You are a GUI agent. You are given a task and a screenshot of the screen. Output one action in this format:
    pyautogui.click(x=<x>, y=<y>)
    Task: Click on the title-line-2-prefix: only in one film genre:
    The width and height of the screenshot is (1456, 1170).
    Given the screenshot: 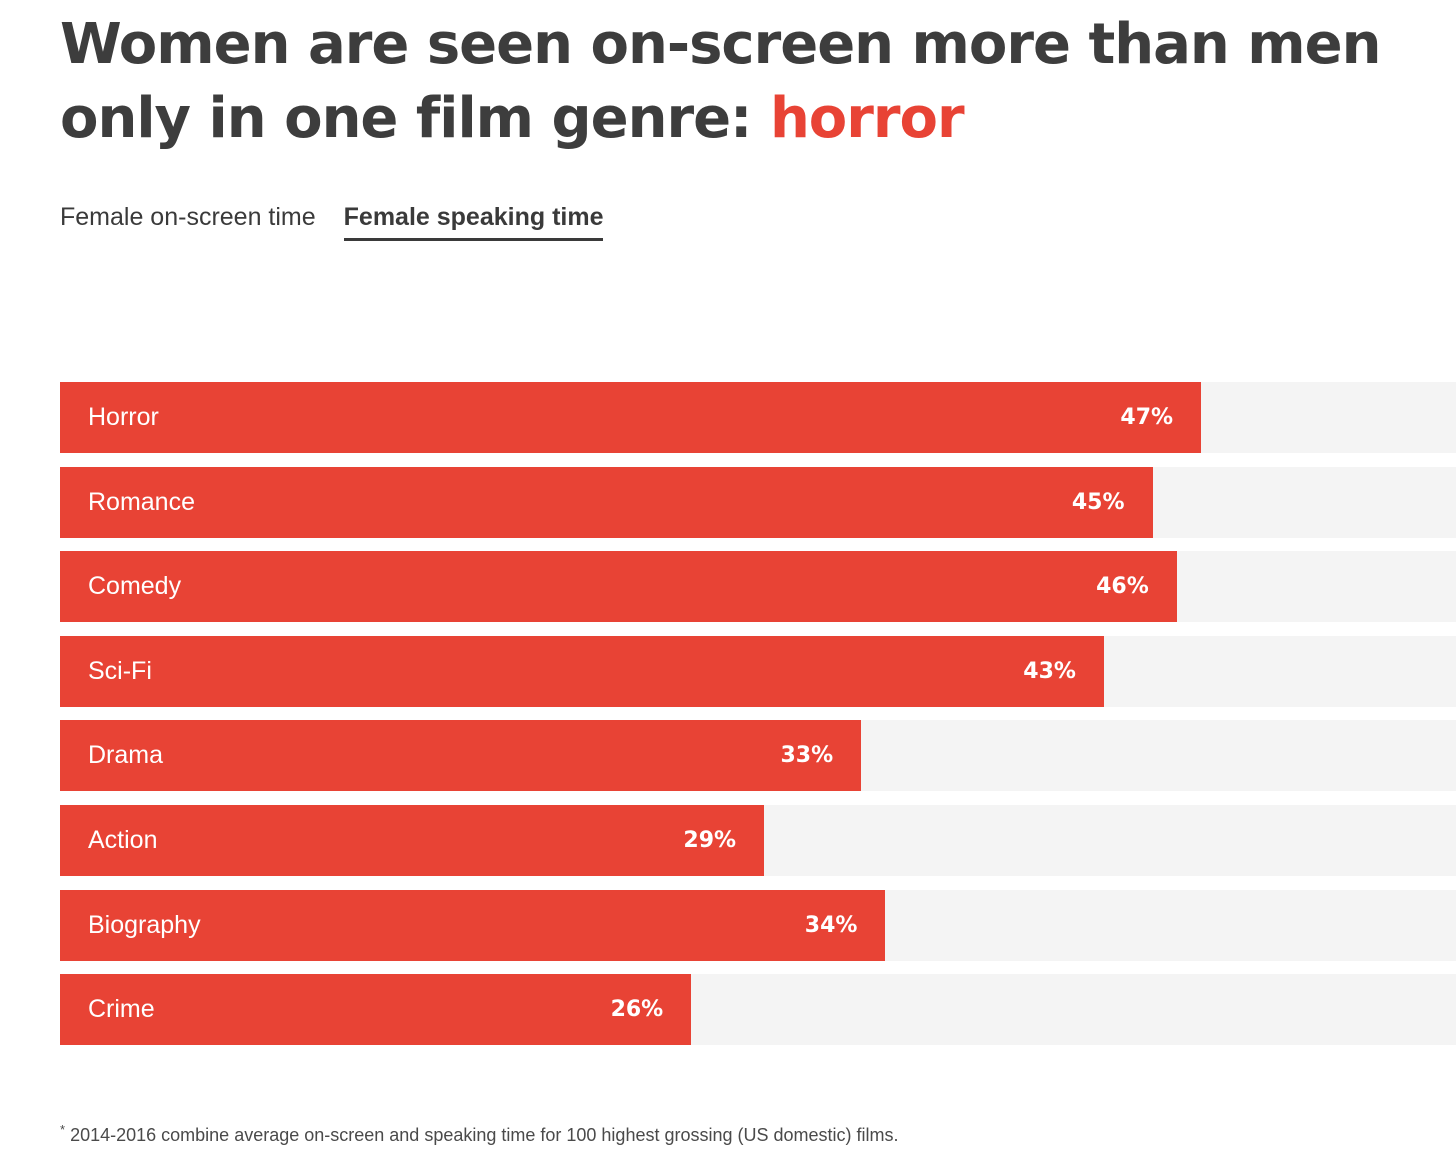 What is the action you would take?
    pyautogui.click(x=415, y=118)
    